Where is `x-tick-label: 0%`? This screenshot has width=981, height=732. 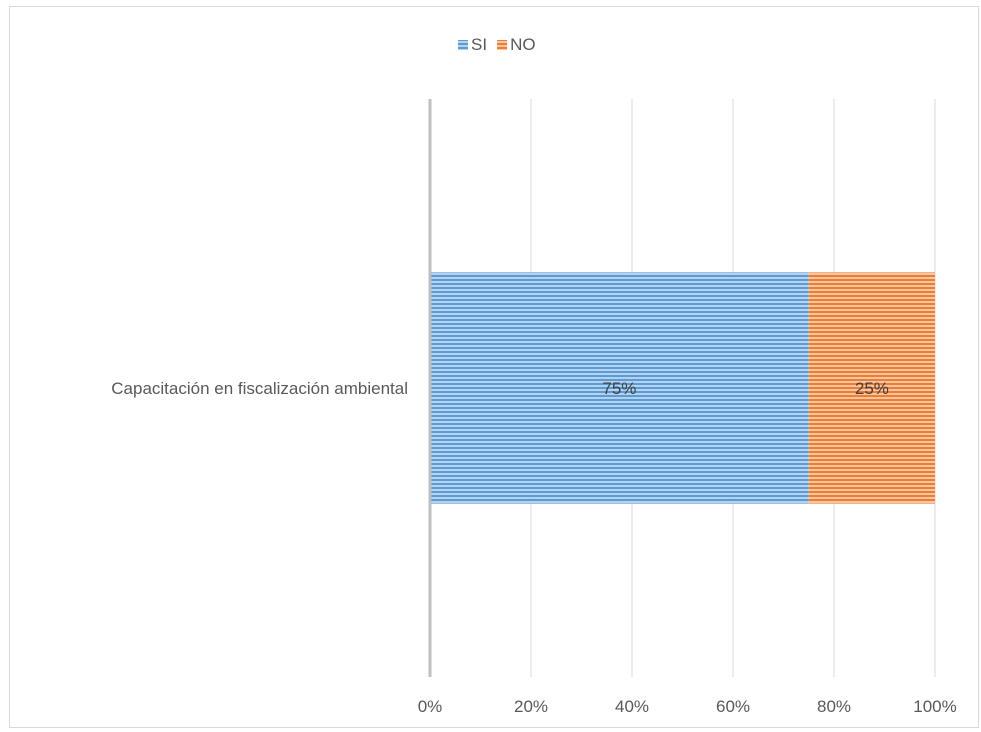
x-tick-label: 0% is located at coordinates (430, 706).